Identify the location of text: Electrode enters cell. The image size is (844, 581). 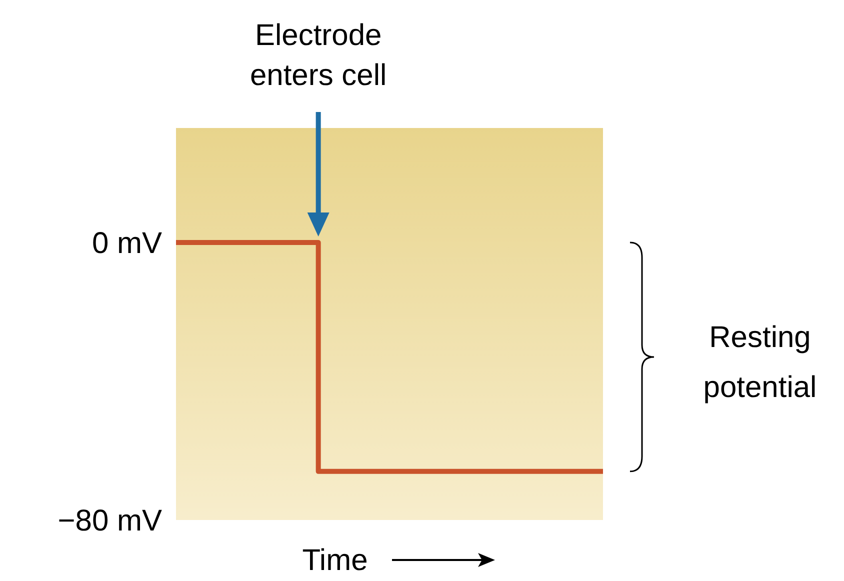
(318, 55).